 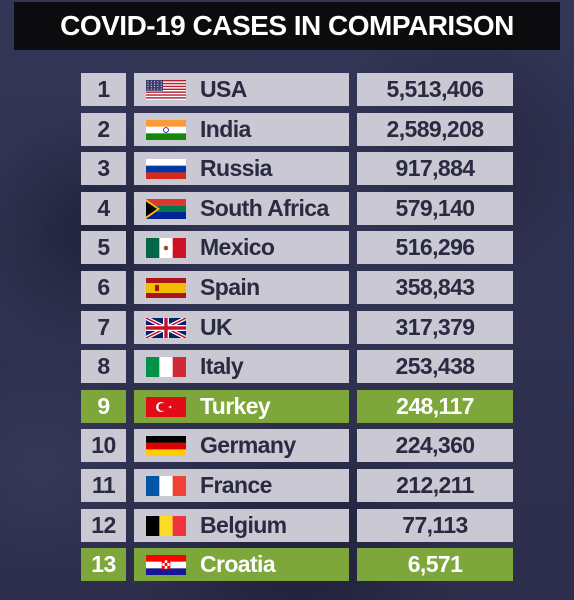 I want to click on country-cell: Turkey, so click(x=241, y=406).